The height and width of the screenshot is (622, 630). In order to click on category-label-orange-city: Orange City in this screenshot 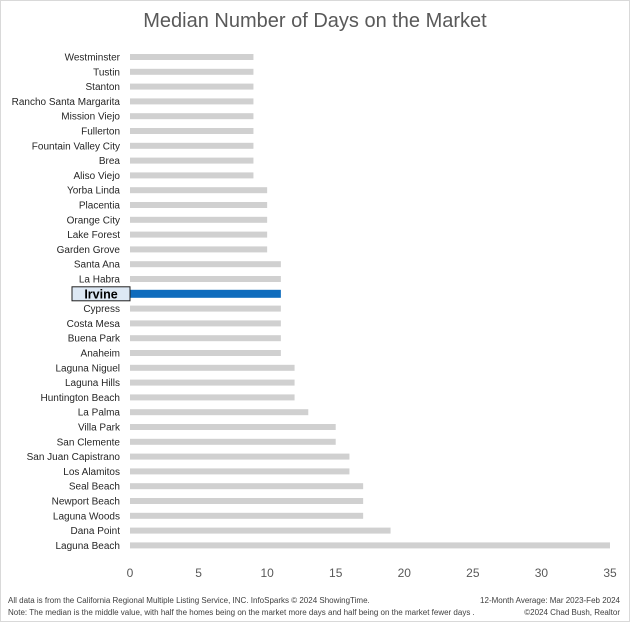, I will do `click(93, 220)`.